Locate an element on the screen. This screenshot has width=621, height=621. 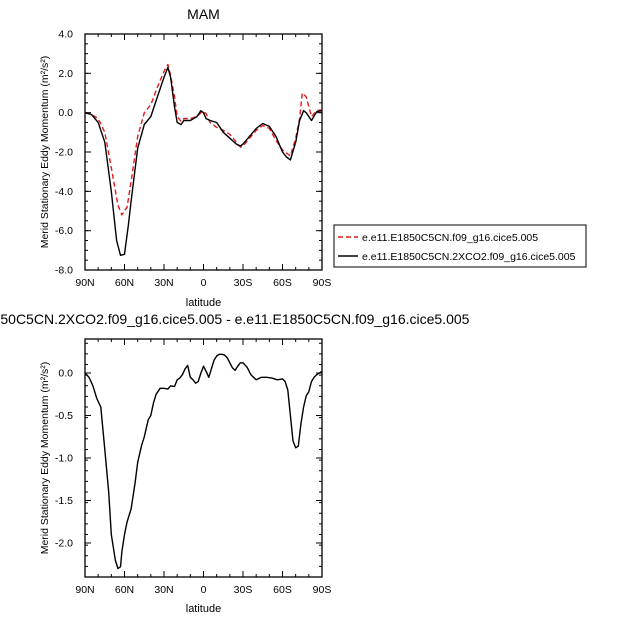
panel-top-y-tick-label: 0.0 is located at coordinates (65, 113).